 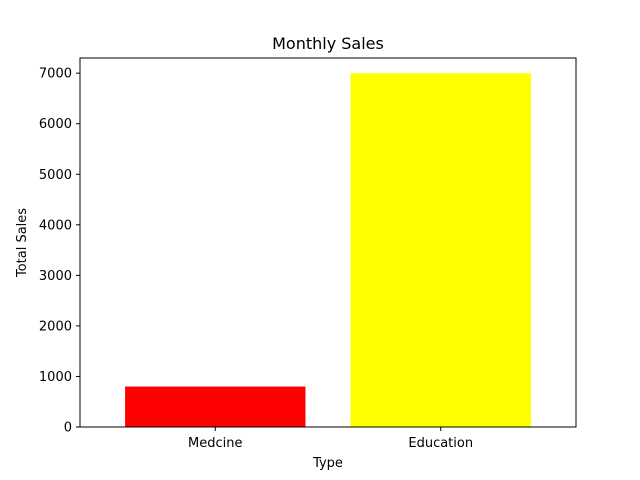 I want to click on y-tick-label: 7000, so click(x=55, y=74).